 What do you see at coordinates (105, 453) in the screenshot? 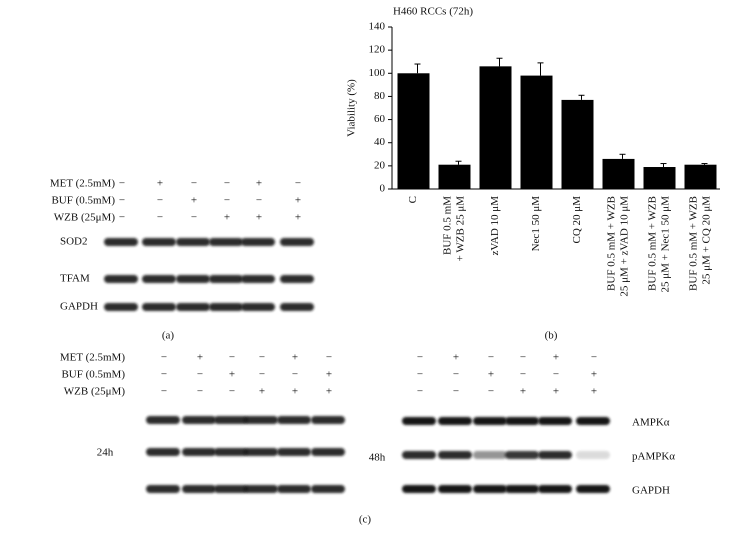
I see `time-label: 24h` at bounding box center [105, 453].